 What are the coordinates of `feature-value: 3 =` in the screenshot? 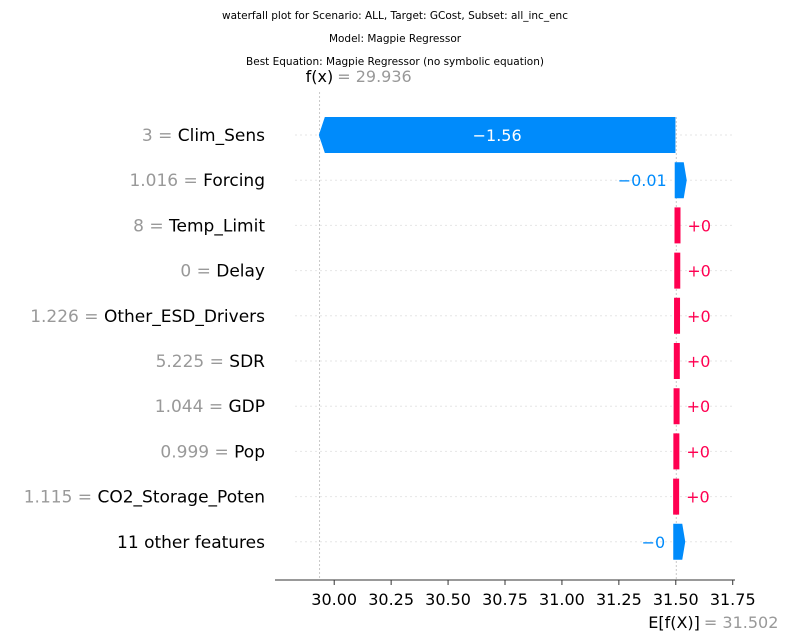 It's located at (160, 136).